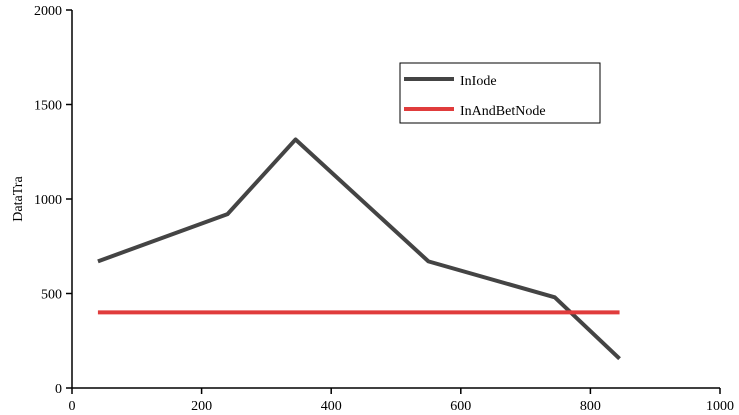 The height and width of the screenshot is (415, 739). Describe the element at coordinates (48, 200) in the screenshot. I see `y-tick-label: 1000` at that location.